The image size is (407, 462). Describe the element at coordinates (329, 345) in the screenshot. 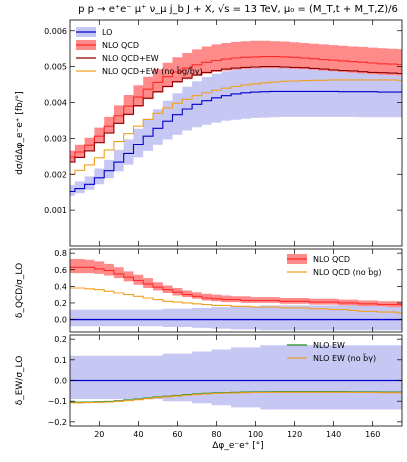

I see `legend-label: NLO EW` at that location.